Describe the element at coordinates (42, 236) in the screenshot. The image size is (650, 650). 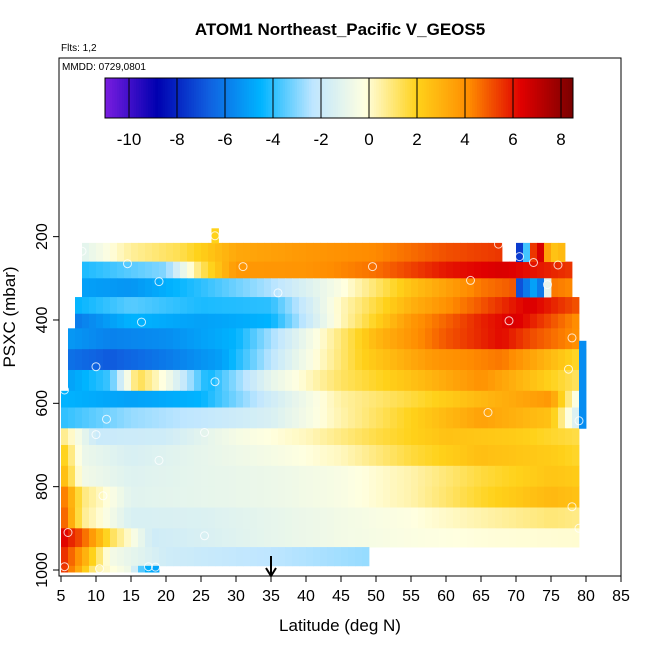
I see `y-tick-label: 200` at that location.